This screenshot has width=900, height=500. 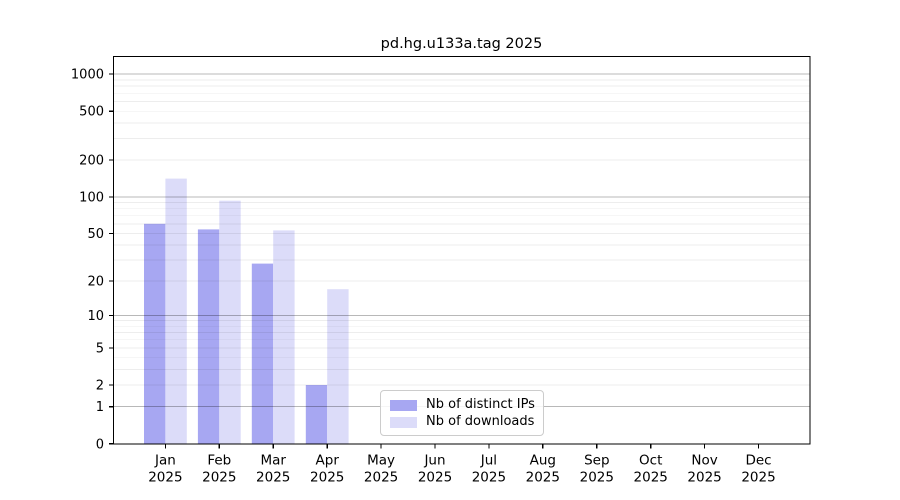 I want to click on bar-jan-nb-of-downloads, so click(x=176, y=311).